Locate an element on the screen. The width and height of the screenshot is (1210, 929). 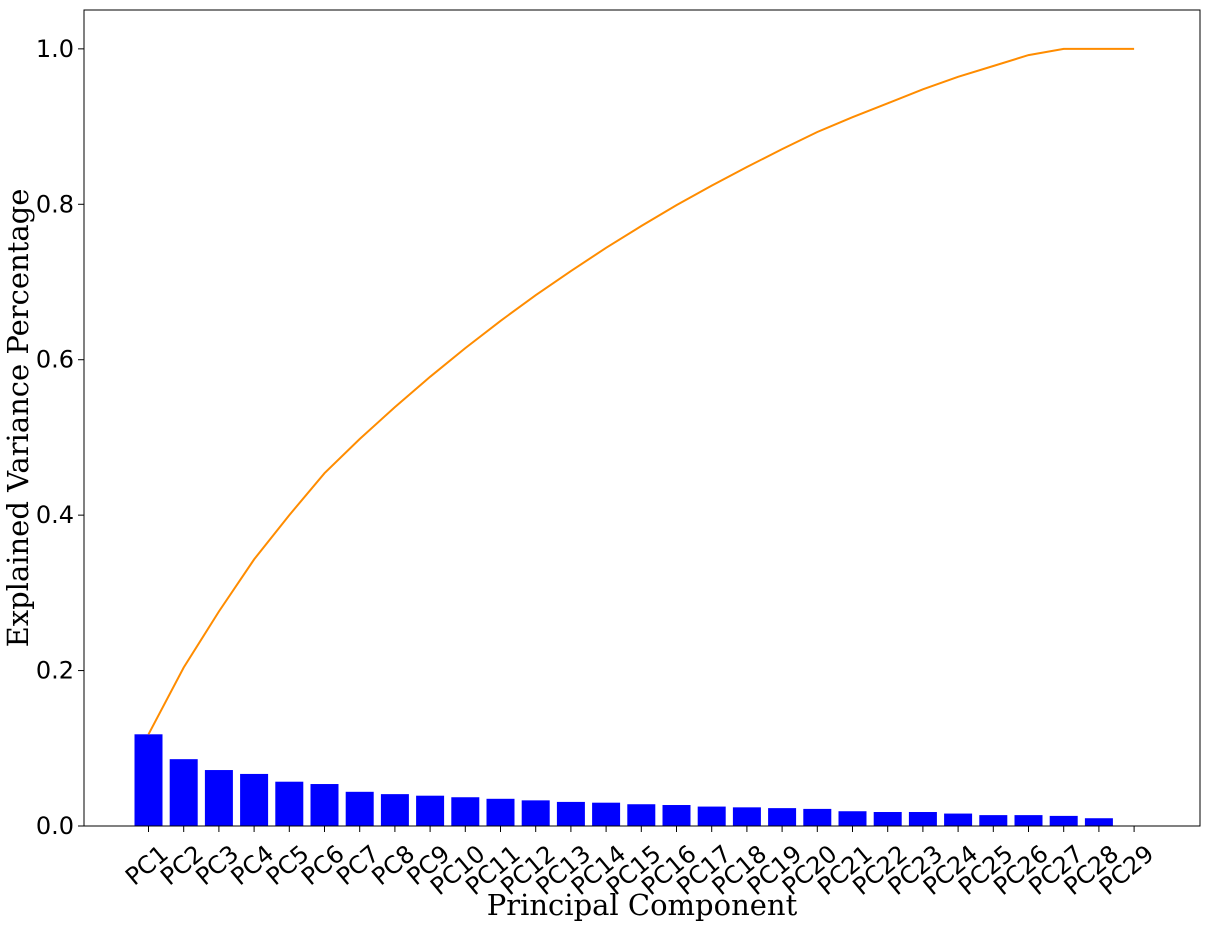
bar-pc8 is located at coordinates (394, 810).